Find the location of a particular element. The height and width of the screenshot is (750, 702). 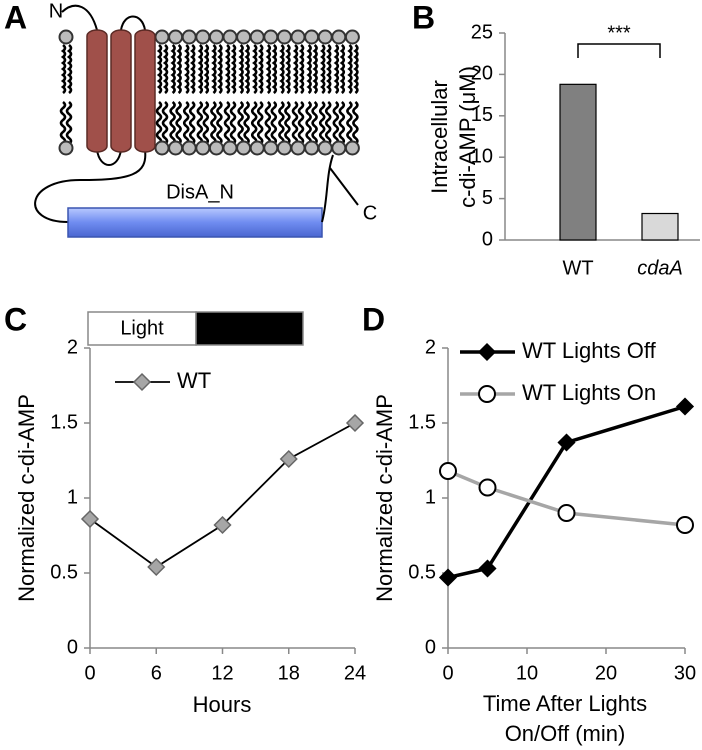

y-tick-label: 1 is located at coordinates (430, 497).